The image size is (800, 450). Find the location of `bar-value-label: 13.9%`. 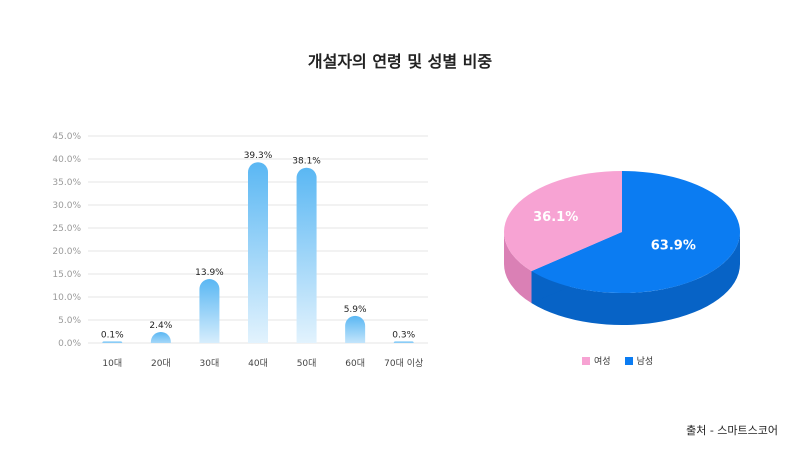

bar-value-label: 13.9% is located at coordinates (209, 273).